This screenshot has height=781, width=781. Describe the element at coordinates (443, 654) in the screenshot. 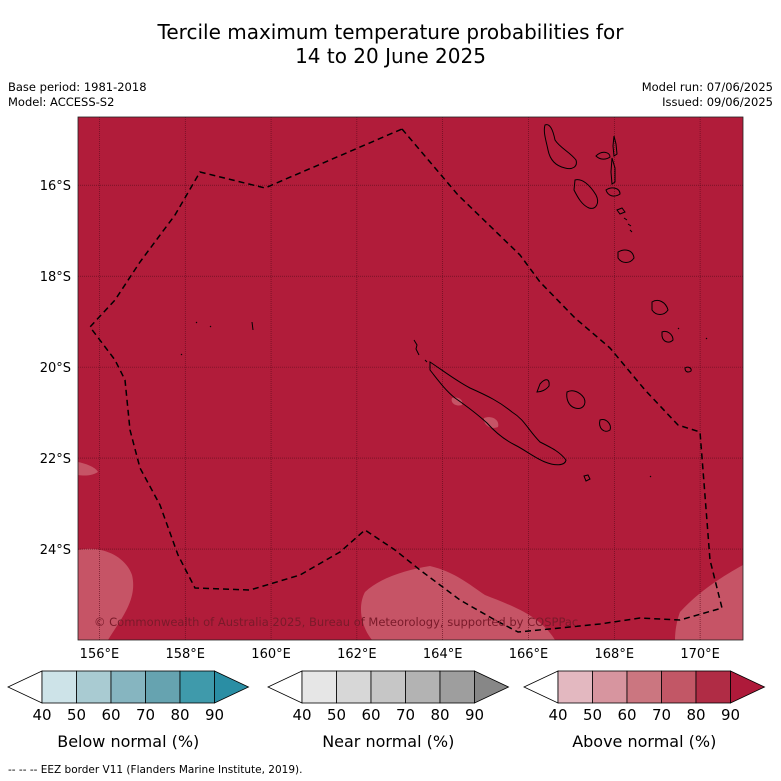

I see `longitude-label: 164°E` at that location.